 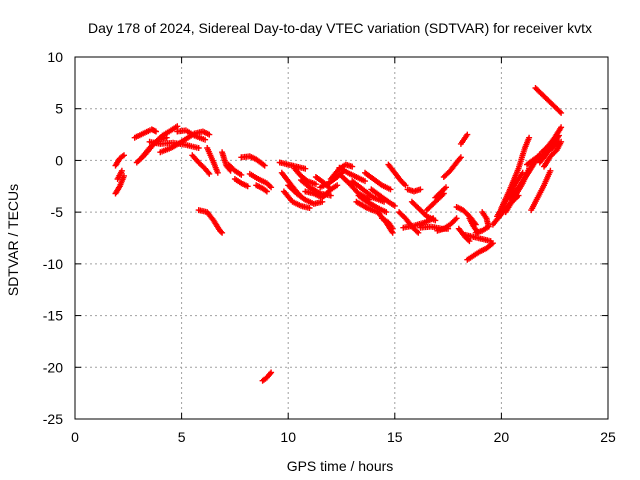 What do you see at coordinates (13, 240) in the screenshot?
I see `y-axis-label: SDTVAR / TECUs` at bounding box center [13, 240].